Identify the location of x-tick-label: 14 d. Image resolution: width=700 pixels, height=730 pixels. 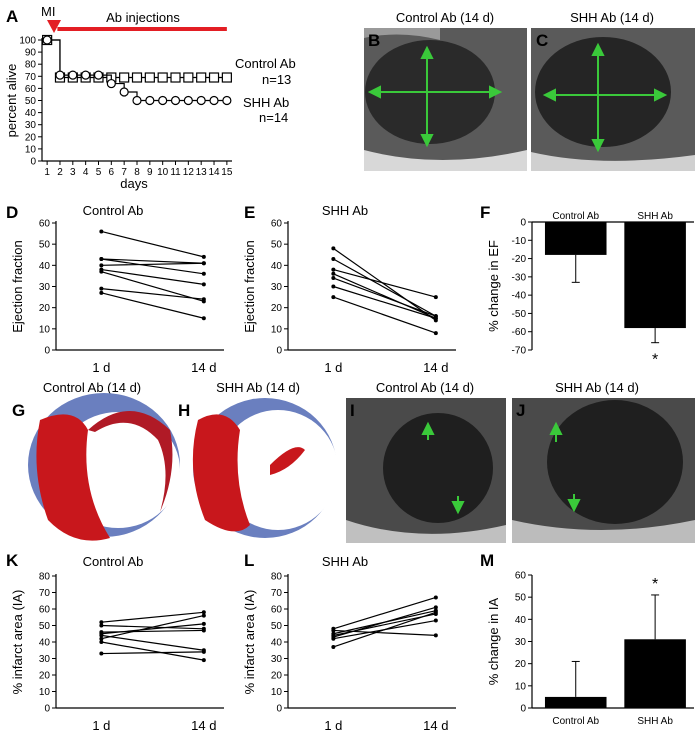
(435, 367).